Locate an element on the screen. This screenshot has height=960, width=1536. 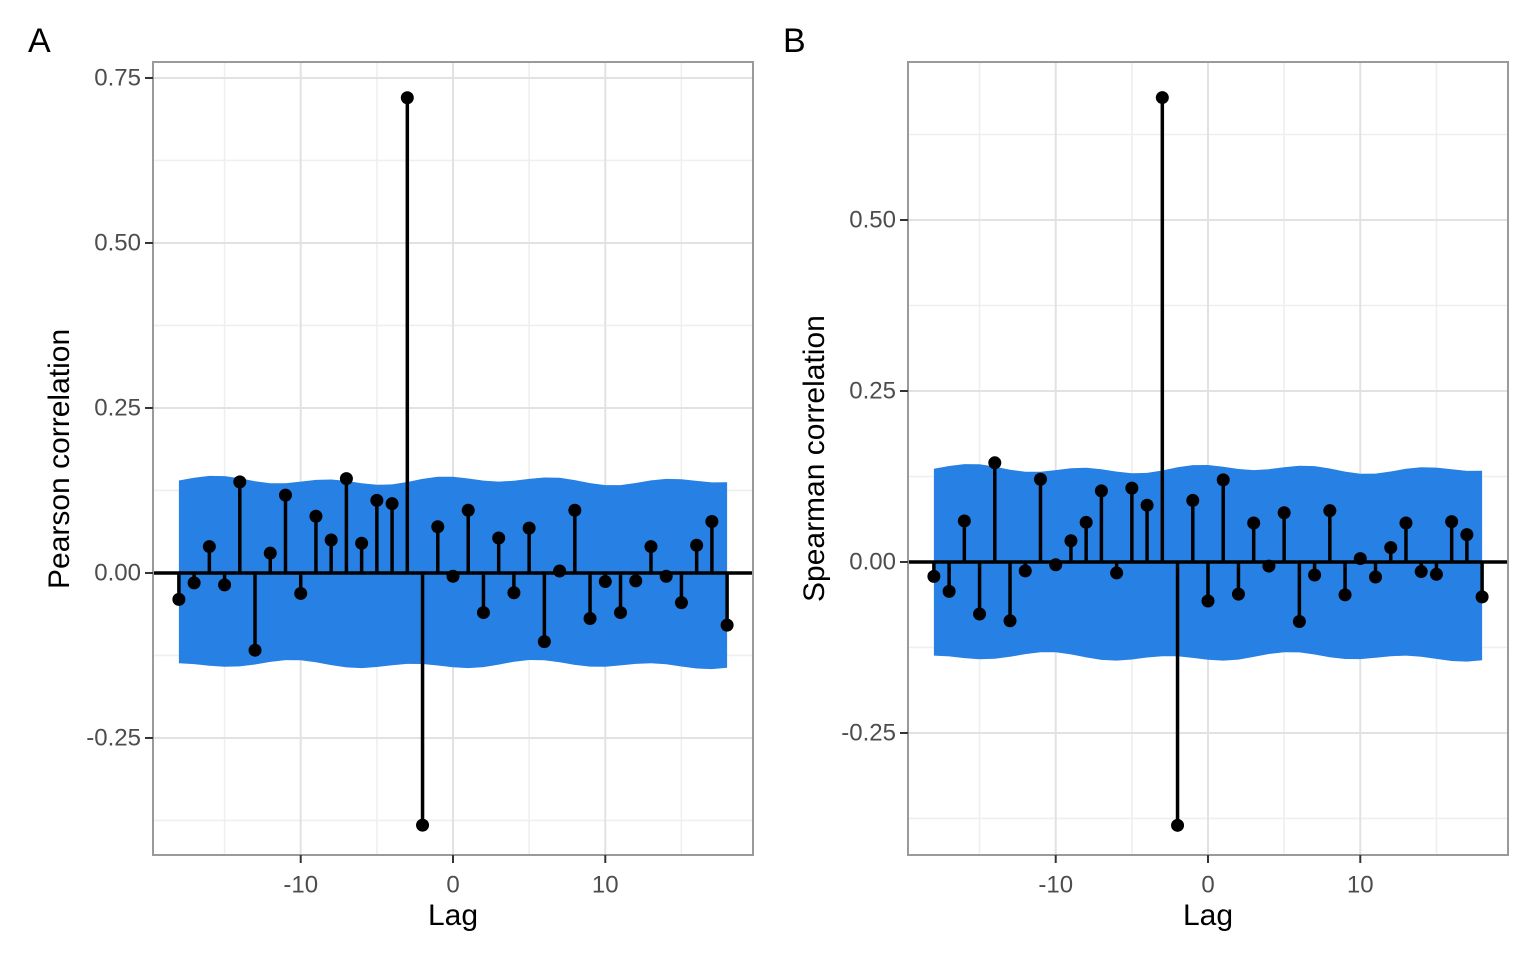
panel-b-tag: B is located at coordinates (794, 41).